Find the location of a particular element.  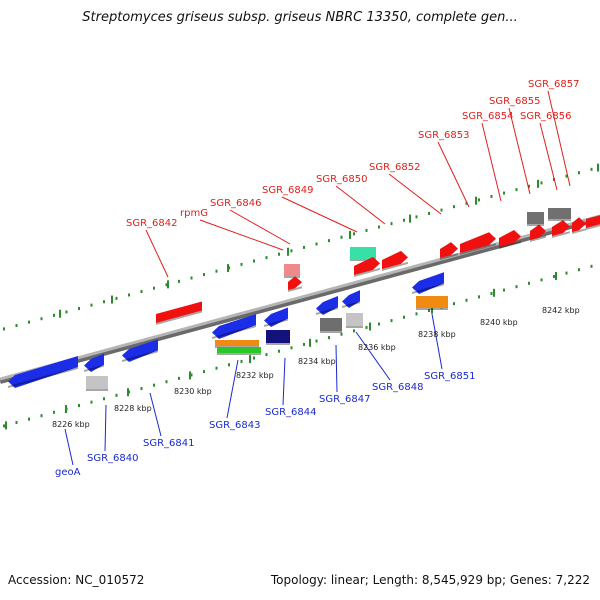

gene-geoa-body is located at coordinates (43, 371).